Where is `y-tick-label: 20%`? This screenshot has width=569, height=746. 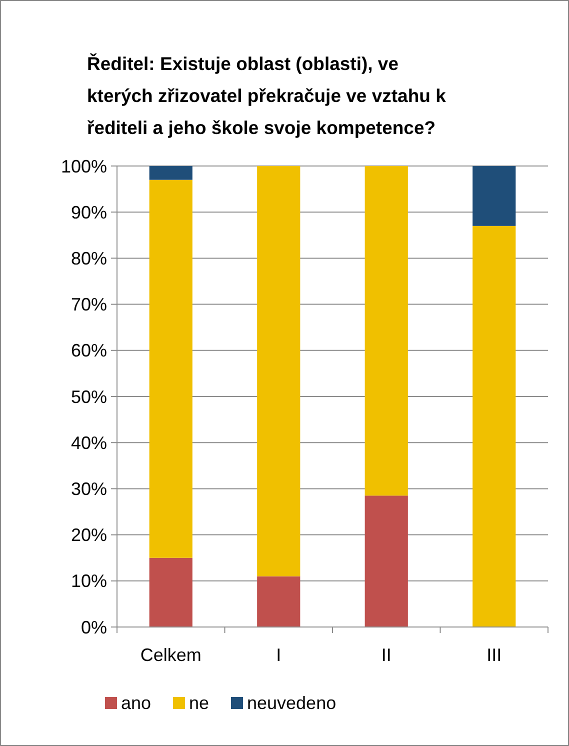
y-tick-label: 20% is located at coordinates (88, 535).